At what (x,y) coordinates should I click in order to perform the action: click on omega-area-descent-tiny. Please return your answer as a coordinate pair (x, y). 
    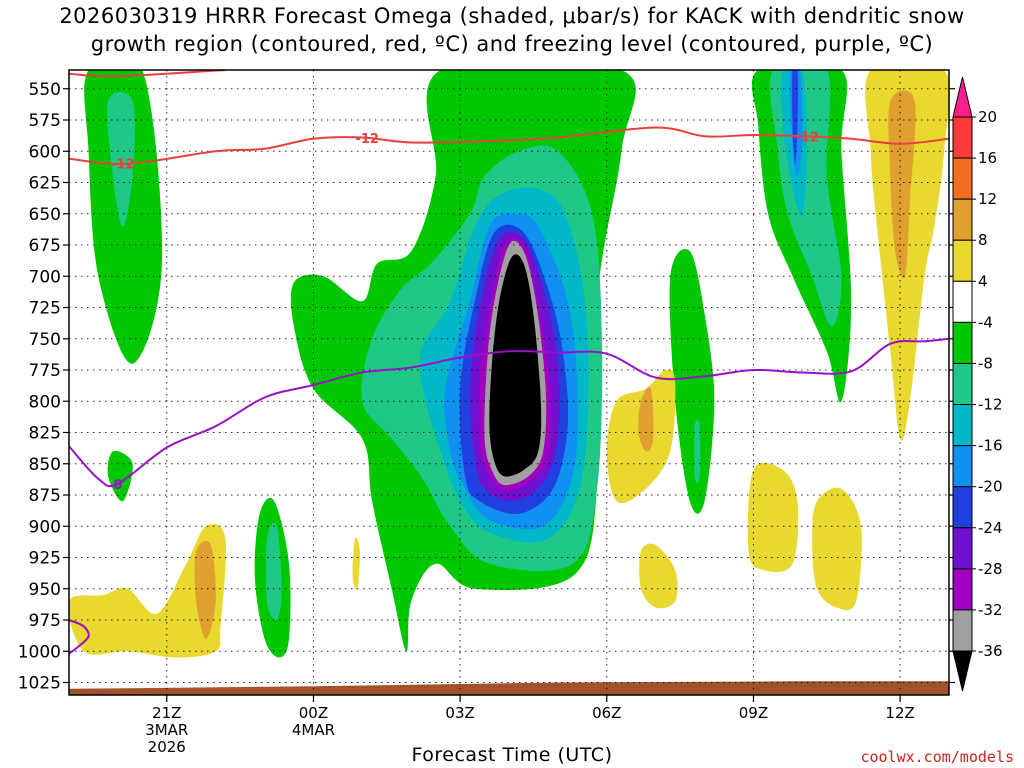
    Looking at the image, I should click on (356, 563).